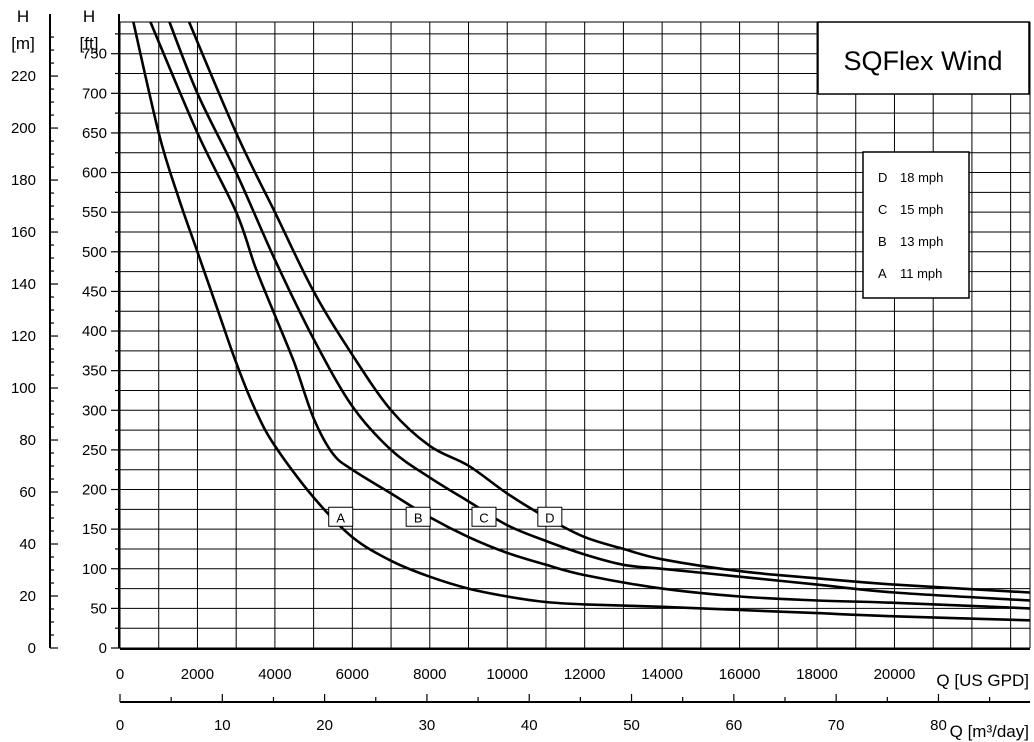  What do you see at coordinates (94, 291) in the screenshot?
I see `y-ft-tick-label: 450` at bounding box center [94, 291].